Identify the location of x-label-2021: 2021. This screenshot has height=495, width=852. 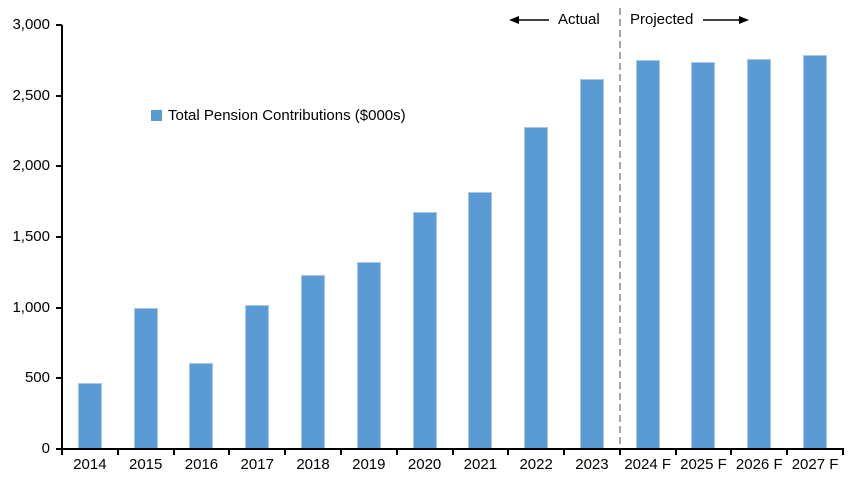
(480, 464).